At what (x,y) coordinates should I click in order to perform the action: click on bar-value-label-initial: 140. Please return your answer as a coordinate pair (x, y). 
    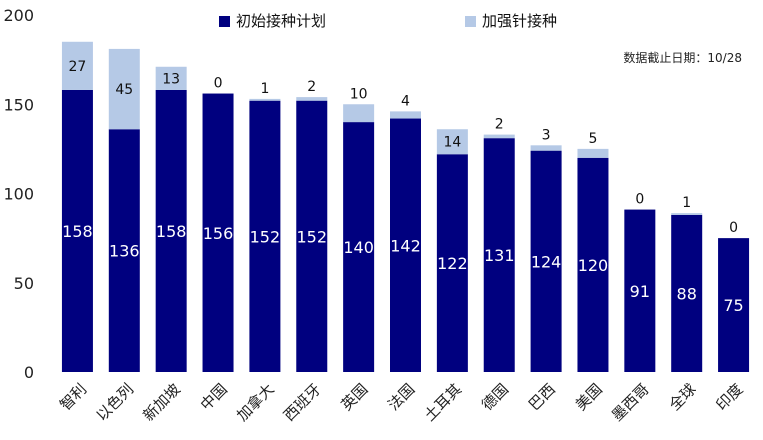
    Looking at the image, I should click on (358, 247).